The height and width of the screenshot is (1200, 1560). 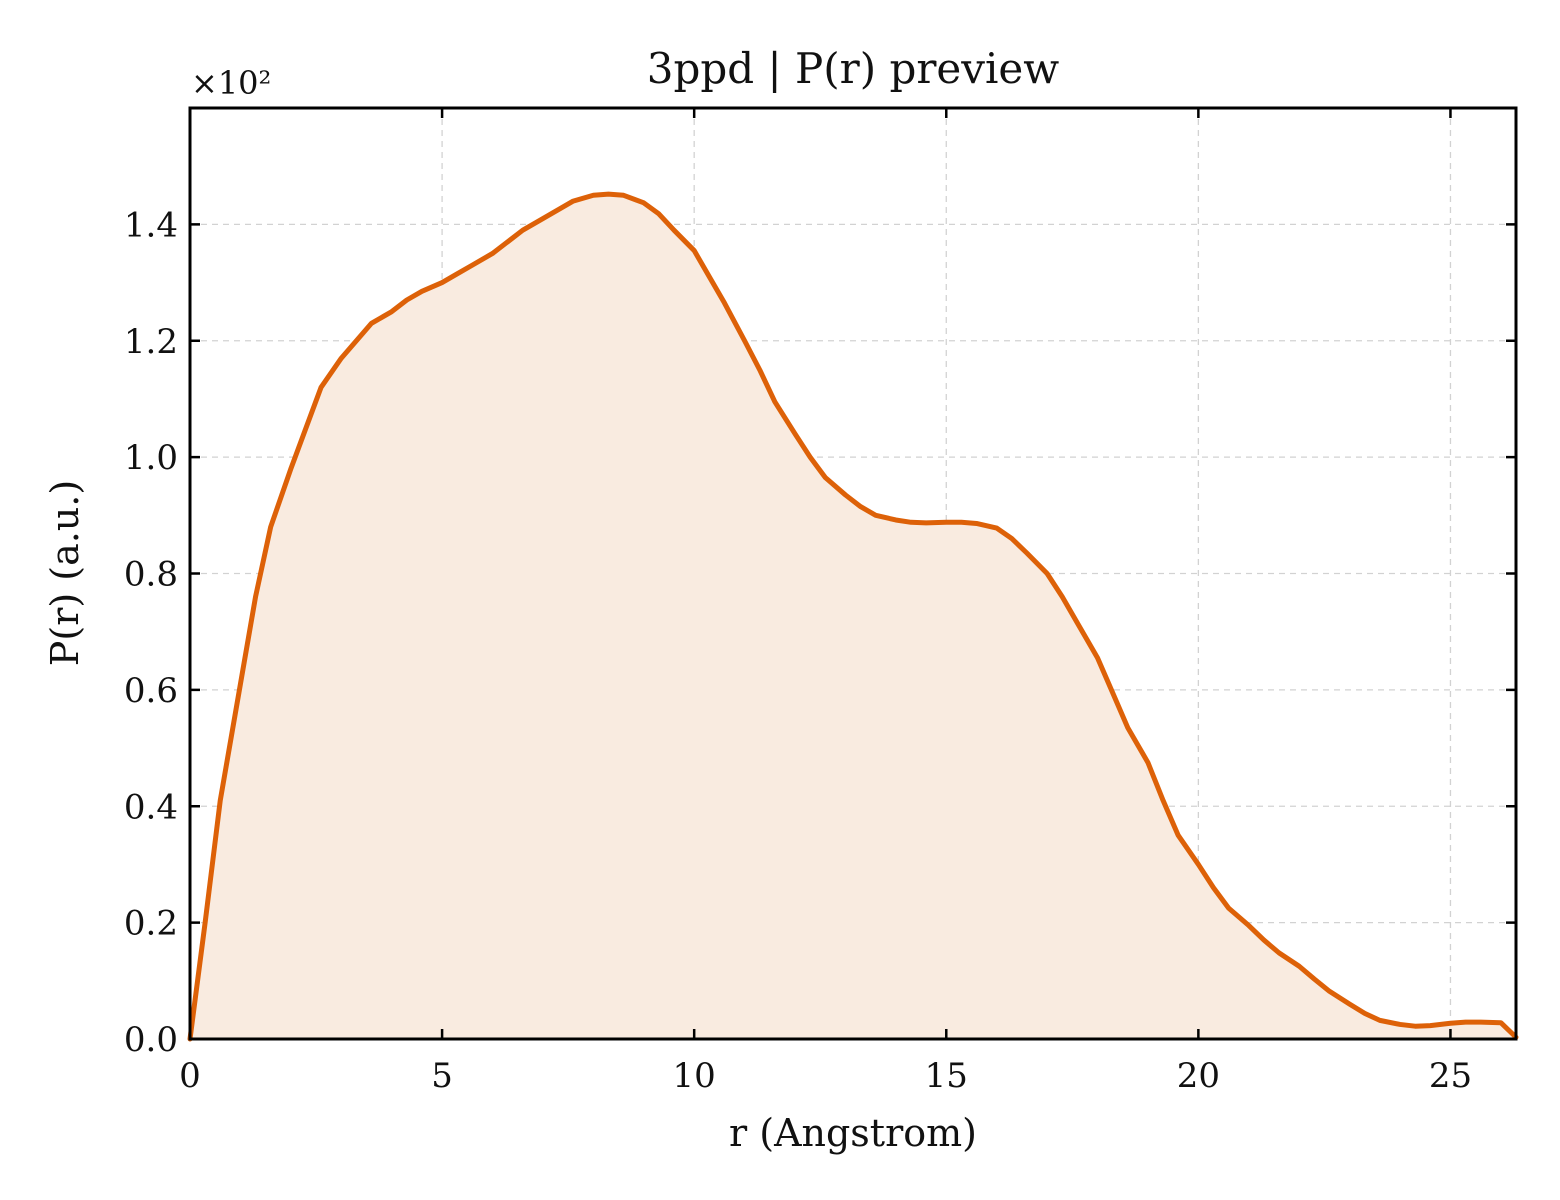 I want to click on x-tick-label: 20, so click(x=1198, y=1076).